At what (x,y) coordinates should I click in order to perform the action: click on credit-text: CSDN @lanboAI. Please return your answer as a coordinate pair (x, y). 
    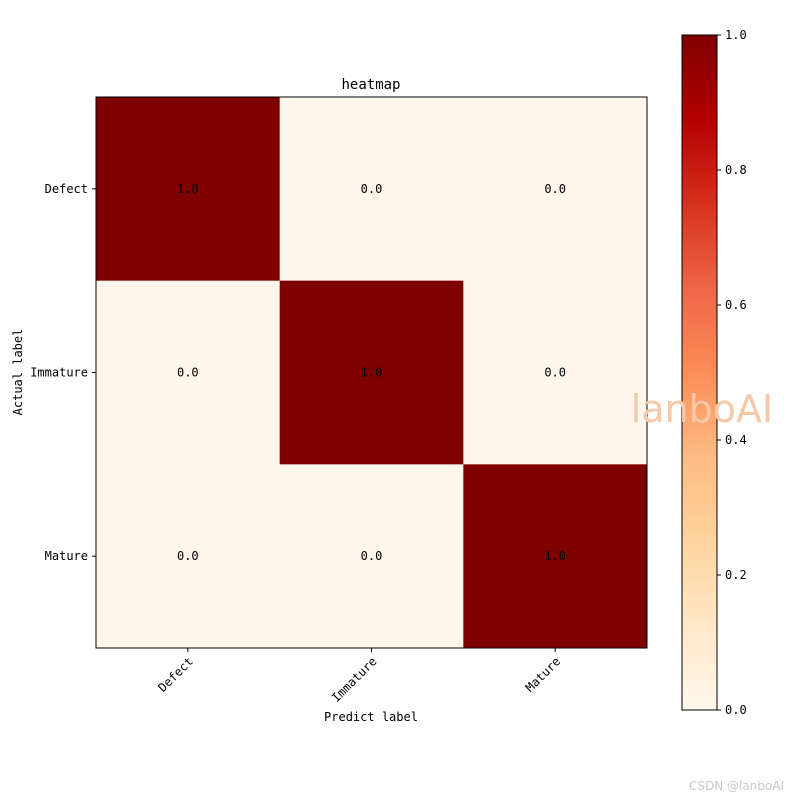
    Looking at the image, I should click on (736, 786).